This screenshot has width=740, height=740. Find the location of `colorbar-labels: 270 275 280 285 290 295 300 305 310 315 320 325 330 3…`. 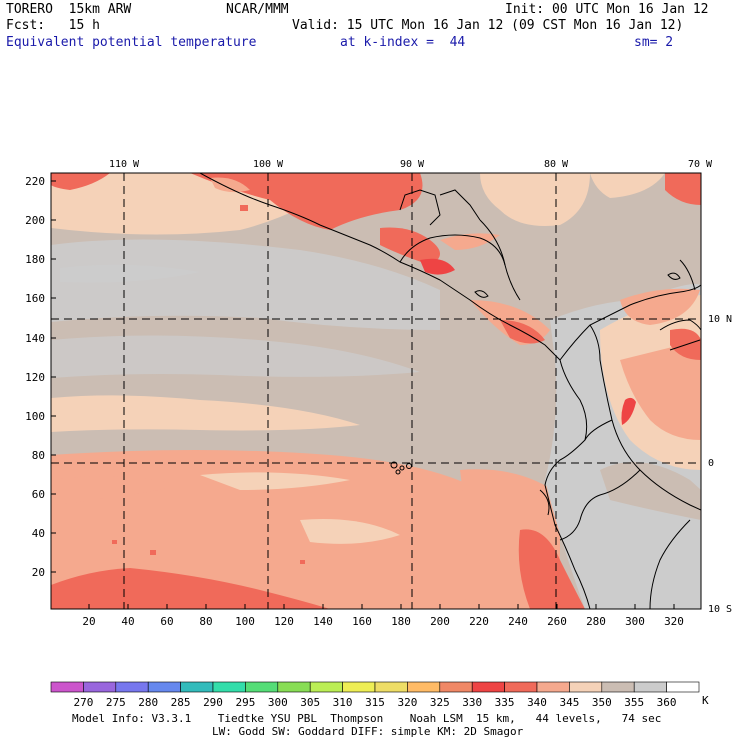

colorbar-labels: 270 275 280 285 290 295 300 305 310 315 320 325 330 3… is located at coordinates (374, 702).